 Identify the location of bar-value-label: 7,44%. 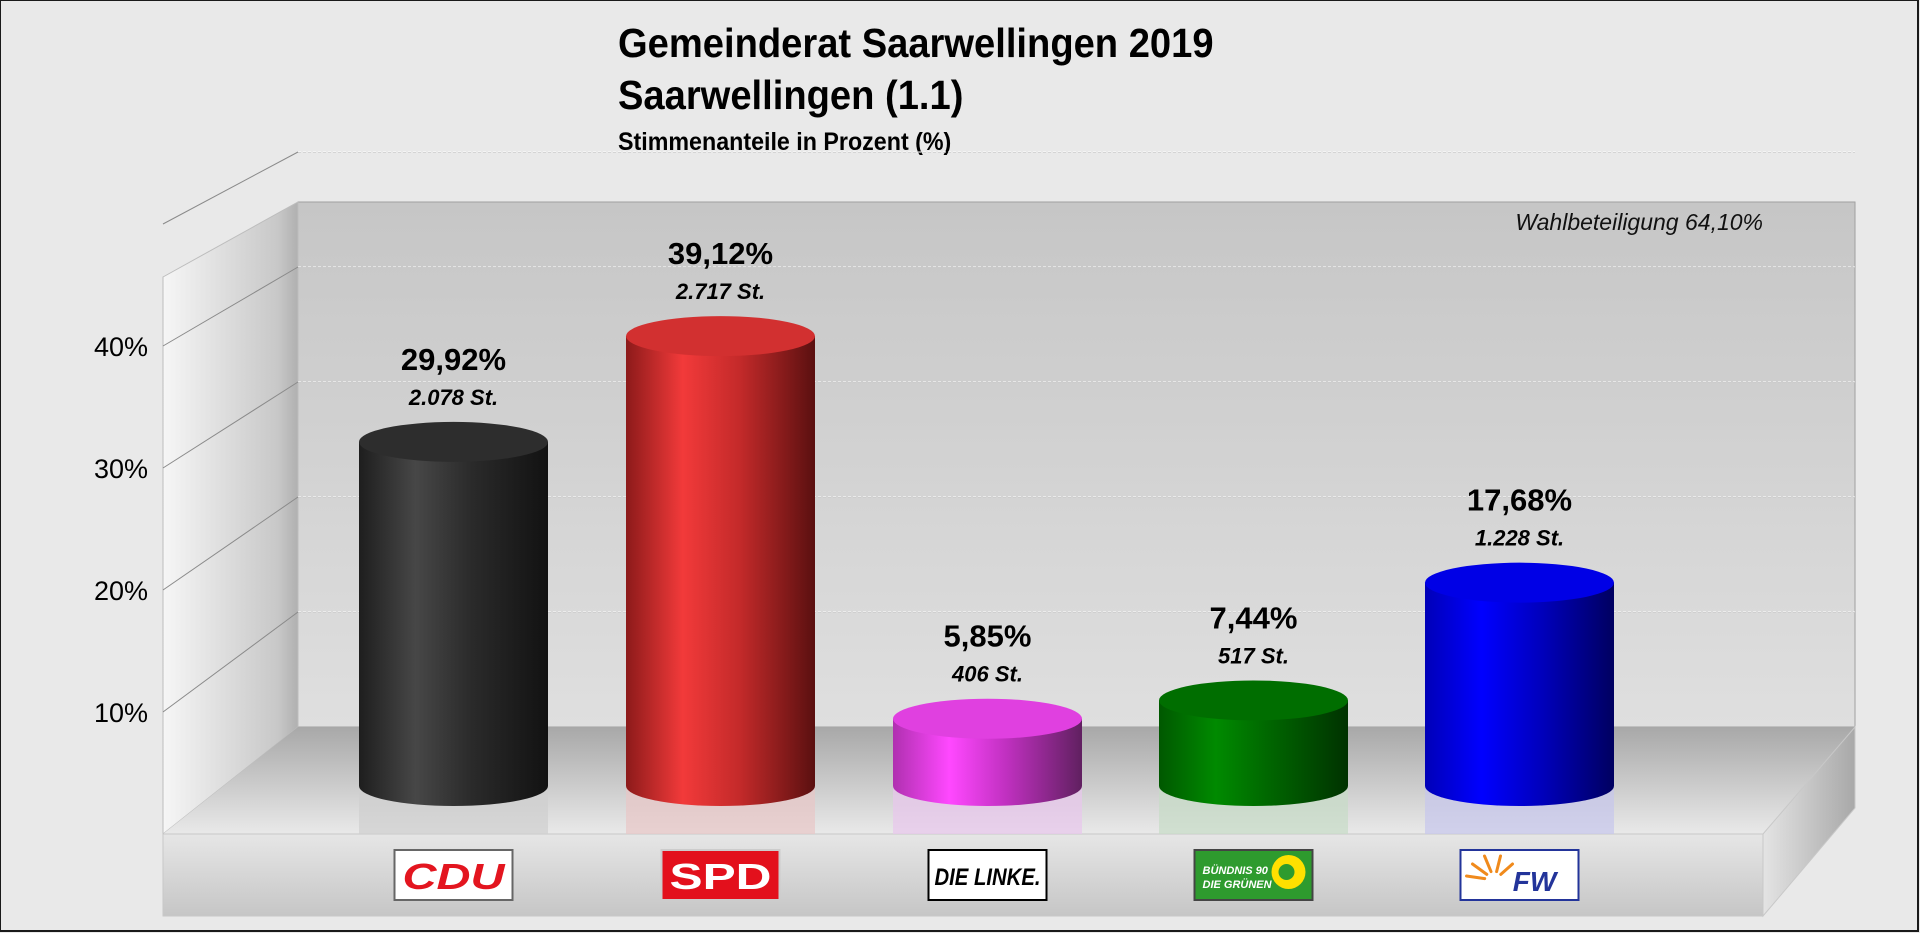
(1254, 617).